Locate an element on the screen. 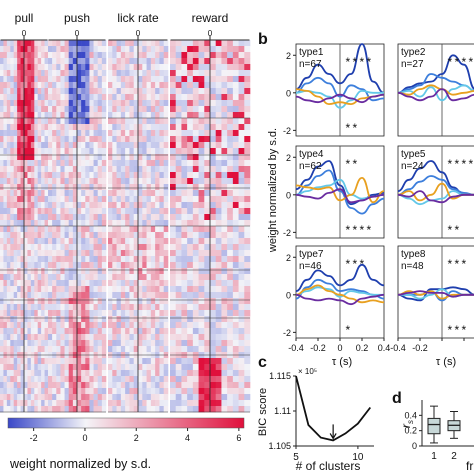 The height and width of the screenshot is (474, 474). bic-ytick-label: 1.115 is located at coordinates (280, 376).